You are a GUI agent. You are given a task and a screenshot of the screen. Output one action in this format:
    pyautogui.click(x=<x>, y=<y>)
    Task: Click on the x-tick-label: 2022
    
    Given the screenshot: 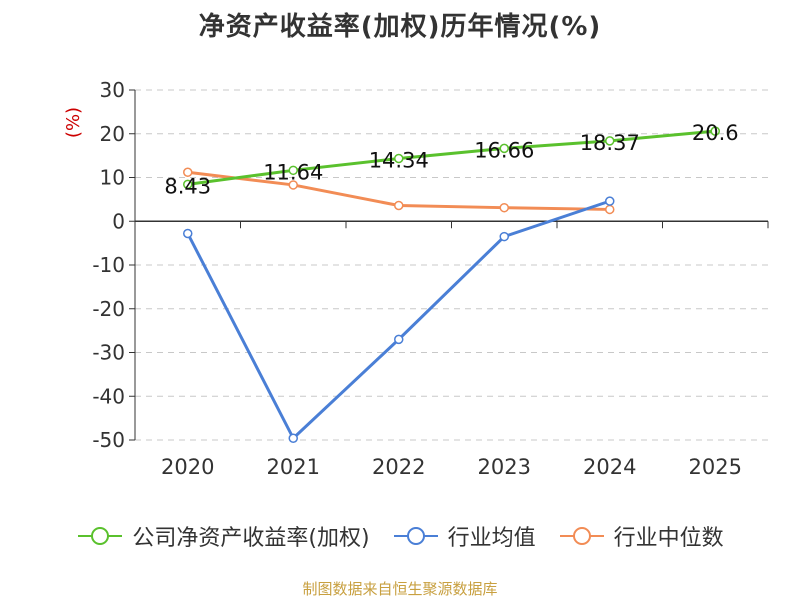 What is the action you would take?
    pyautogui.click(x=398, y=467)
    